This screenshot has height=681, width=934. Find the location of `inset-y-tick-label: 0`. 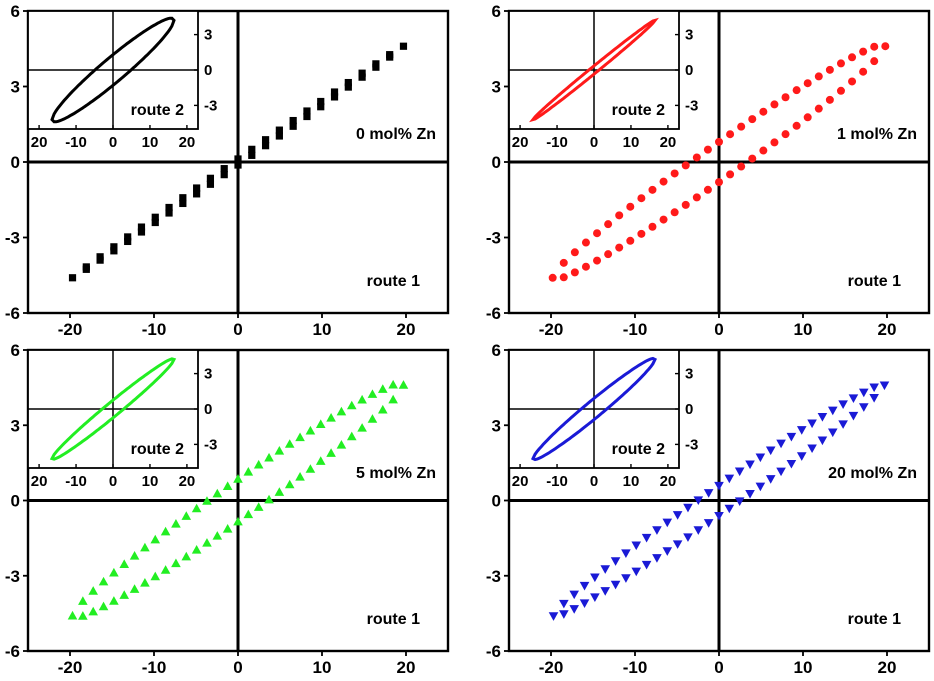

inset-y-tick-label: 0 is located at coordinates (208, 70).